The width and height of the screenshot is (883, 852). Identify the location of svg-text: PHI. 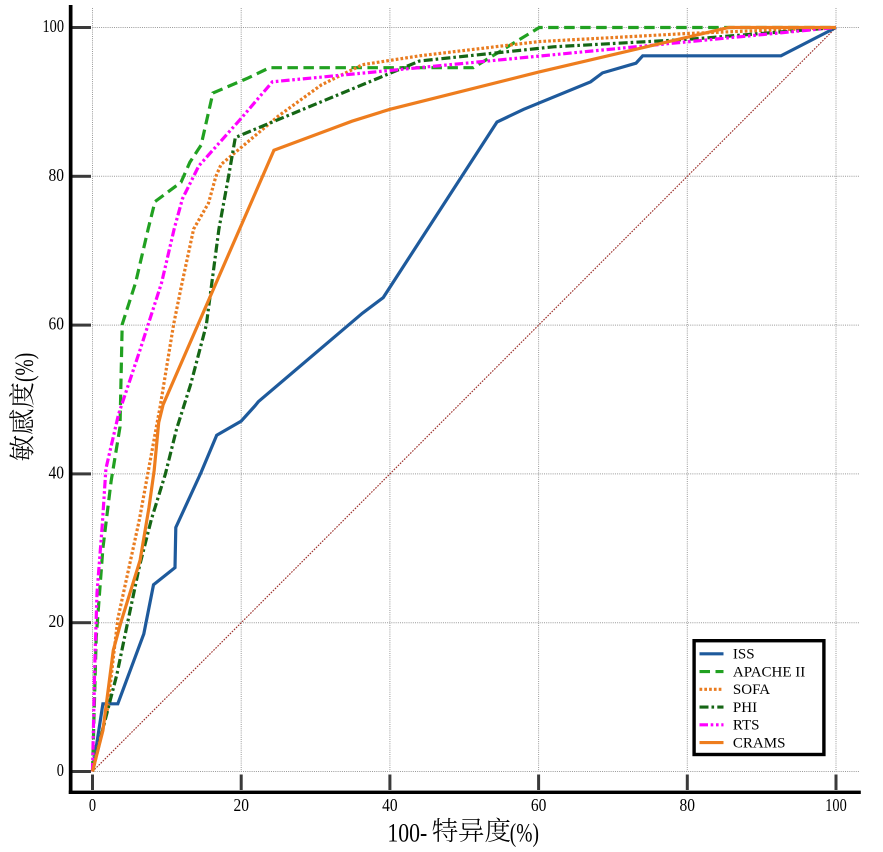
(745, 708).